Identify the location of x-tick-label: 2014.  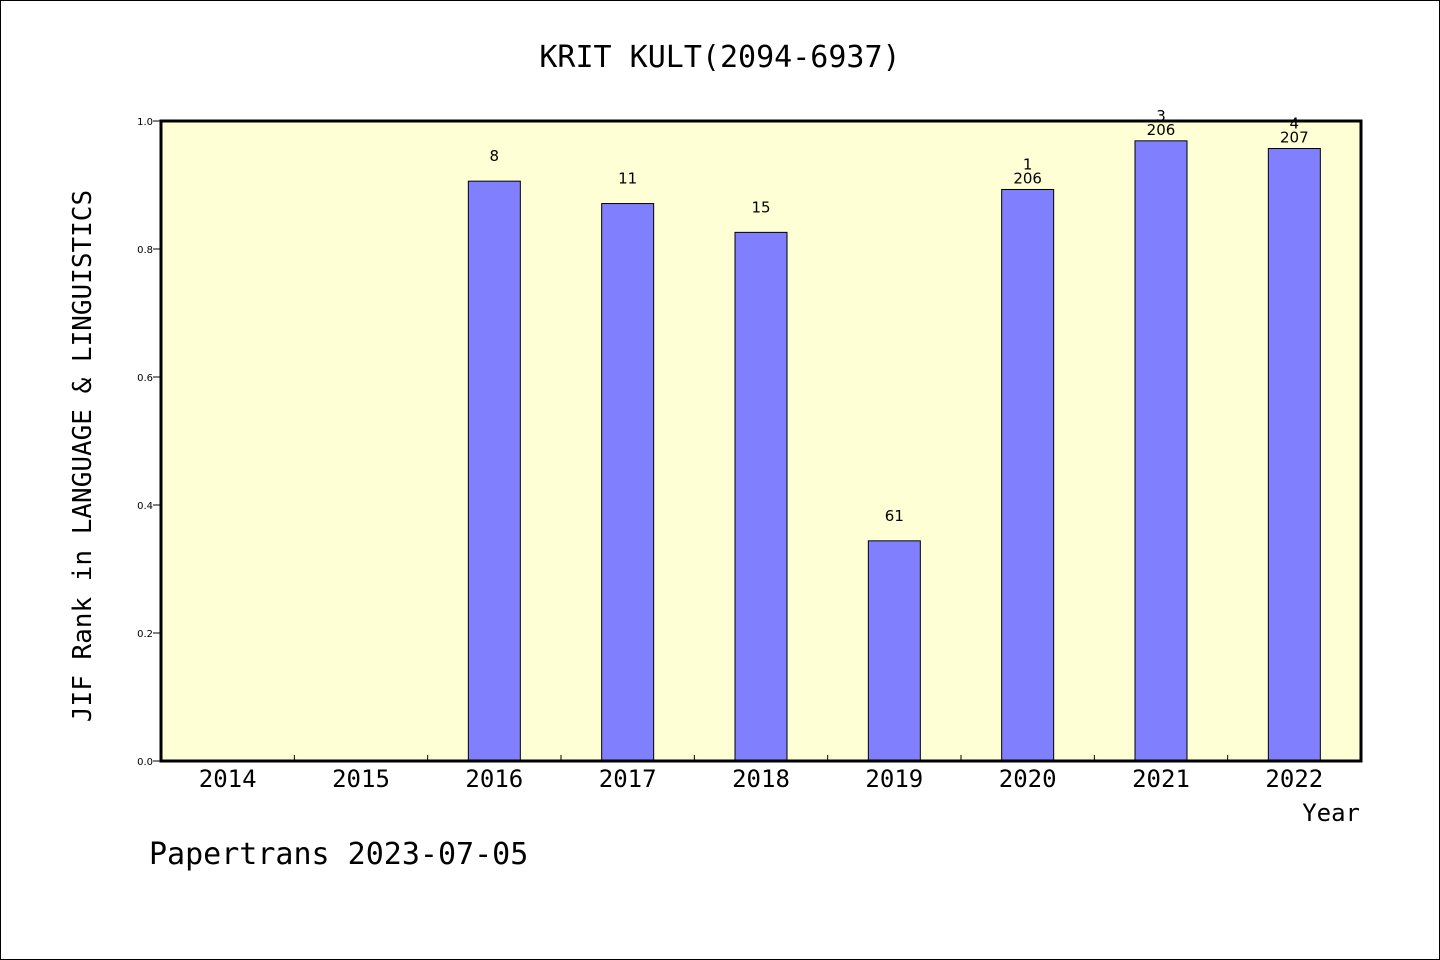
(228, 779).